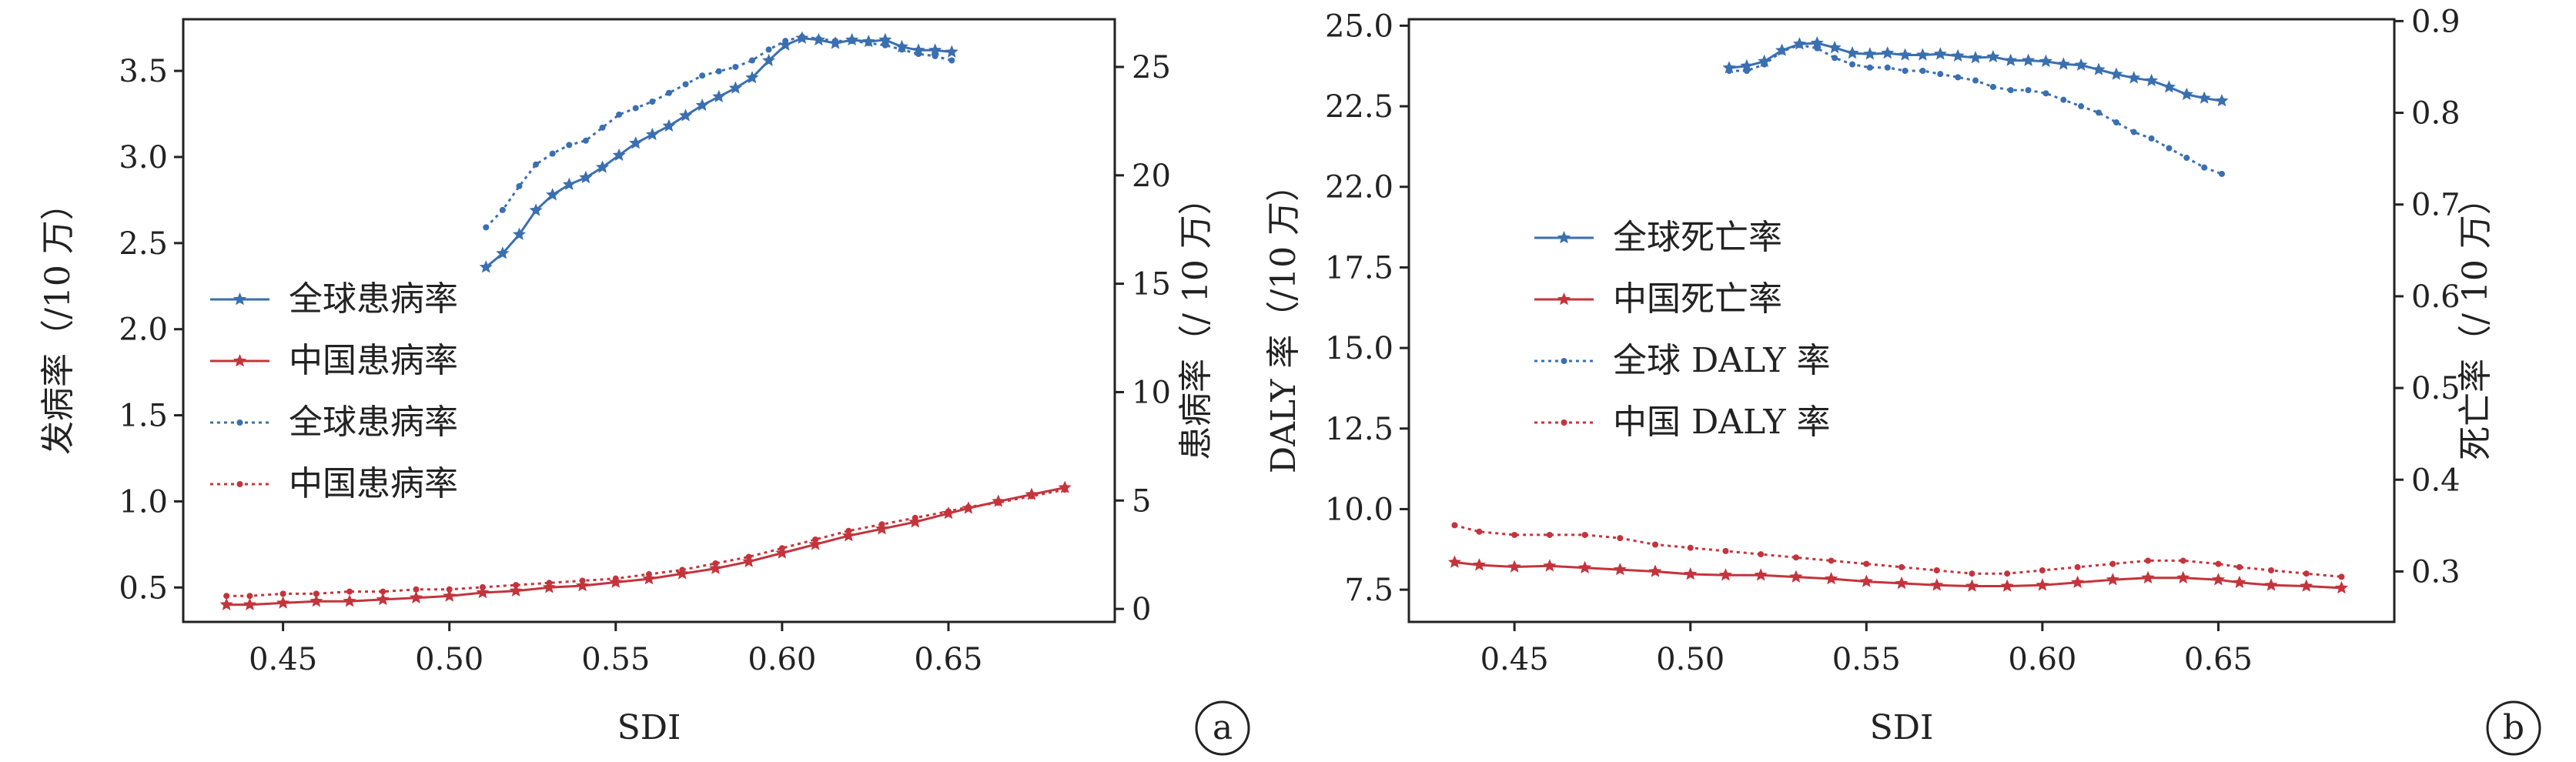 The height and width of the screenshot is (762, 2576). What do you see at coordinates (2436, 297) in the screenshot?
I see `y-right-tick-label: 0.6` at bounding box center [2436, 297].